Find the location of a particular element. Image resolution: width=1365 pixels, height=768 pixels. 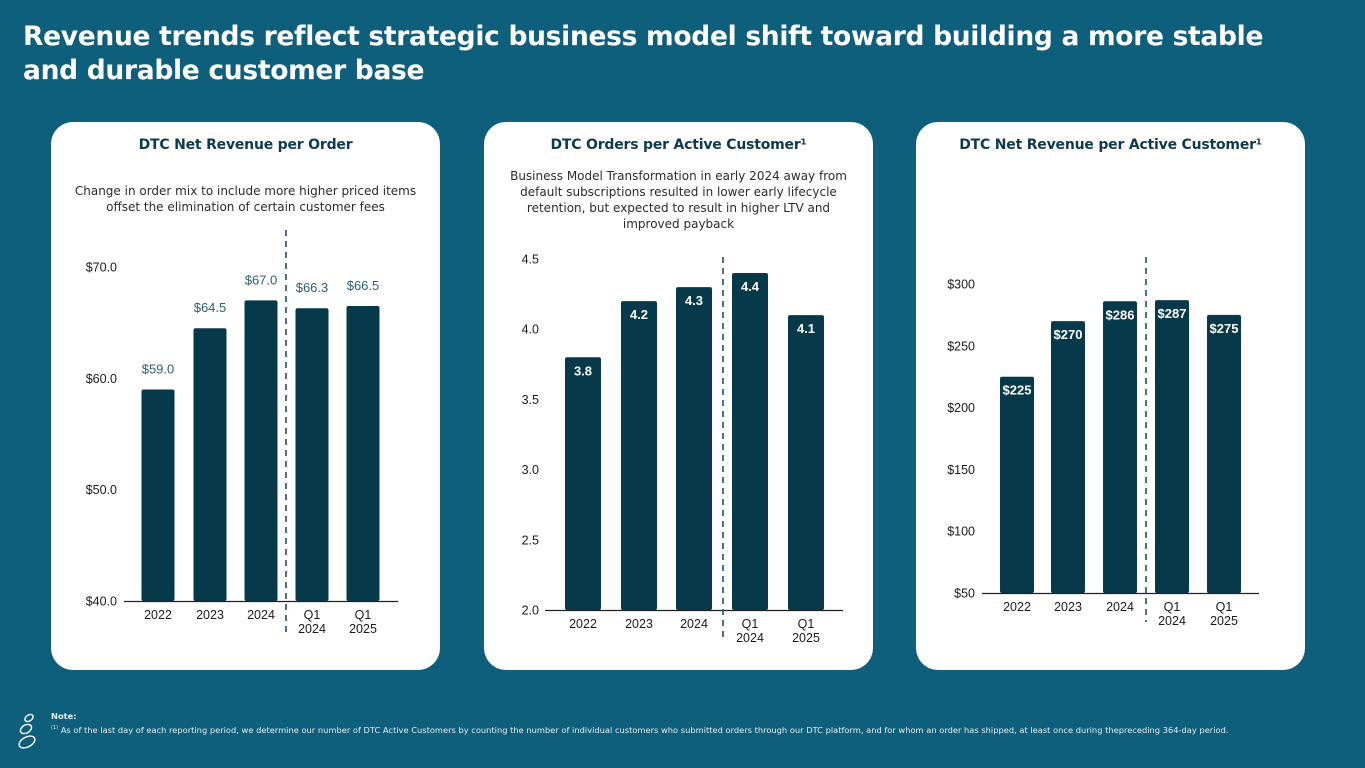

y-tick-label: $250 is located at coordinates (961, 346).